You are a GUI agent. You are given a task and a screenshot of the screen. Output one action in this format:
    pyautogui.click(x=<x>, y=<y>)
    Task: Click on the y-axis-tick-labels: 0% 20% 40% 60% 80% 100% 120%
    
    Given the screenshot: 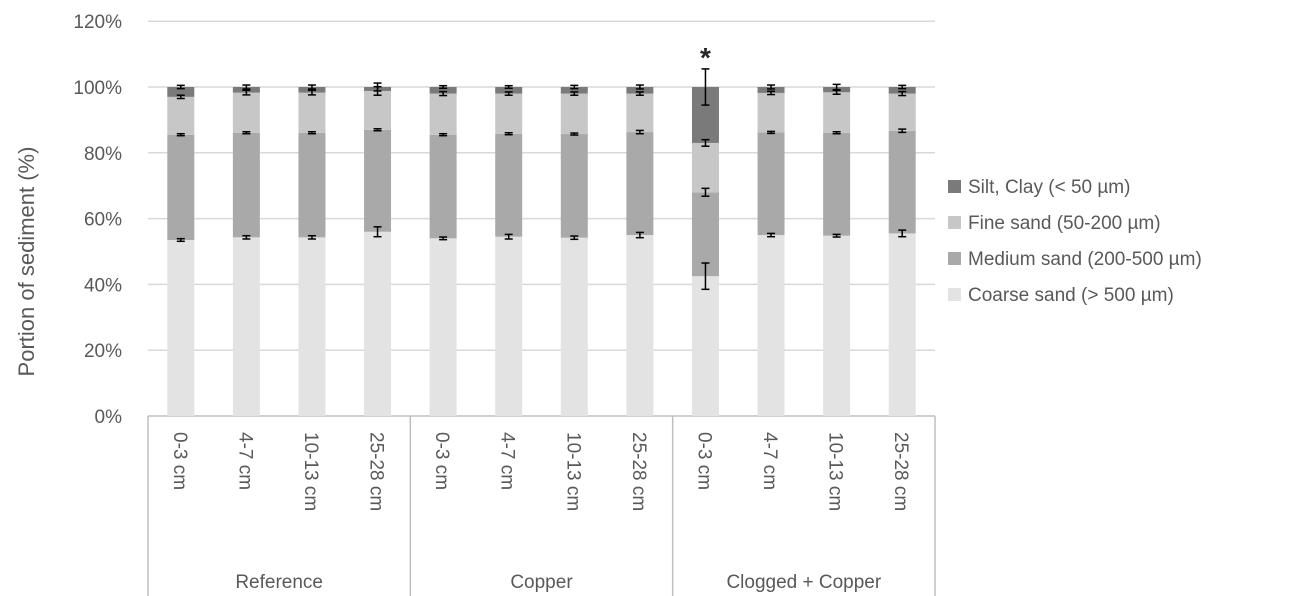 What is the action you would take?
    pyautogui.click(x=97, y=220)
    